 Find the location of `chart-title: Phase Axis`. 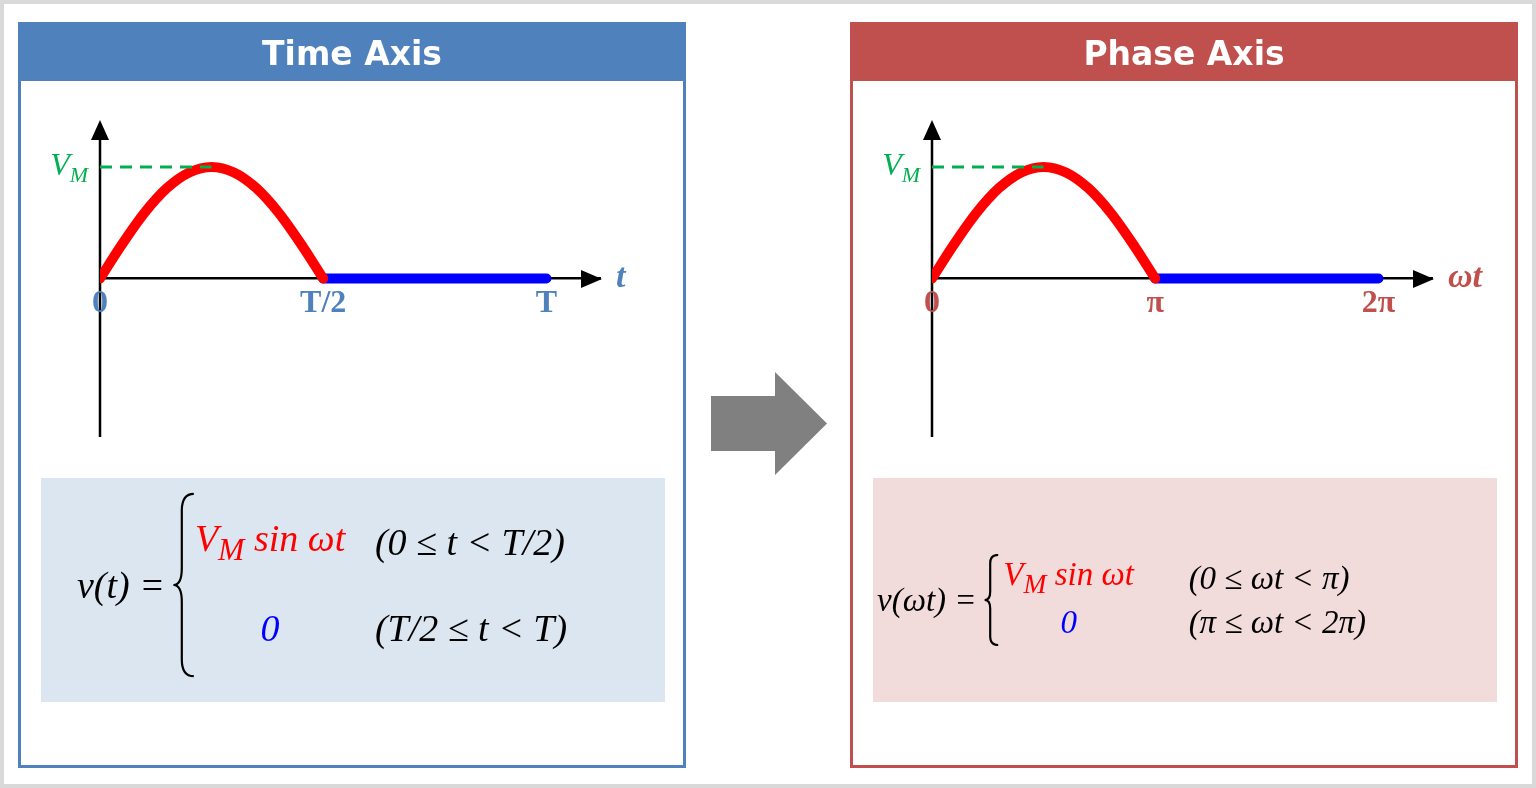

chart-title: Phase Axis is located at coordinates (1184, 53).